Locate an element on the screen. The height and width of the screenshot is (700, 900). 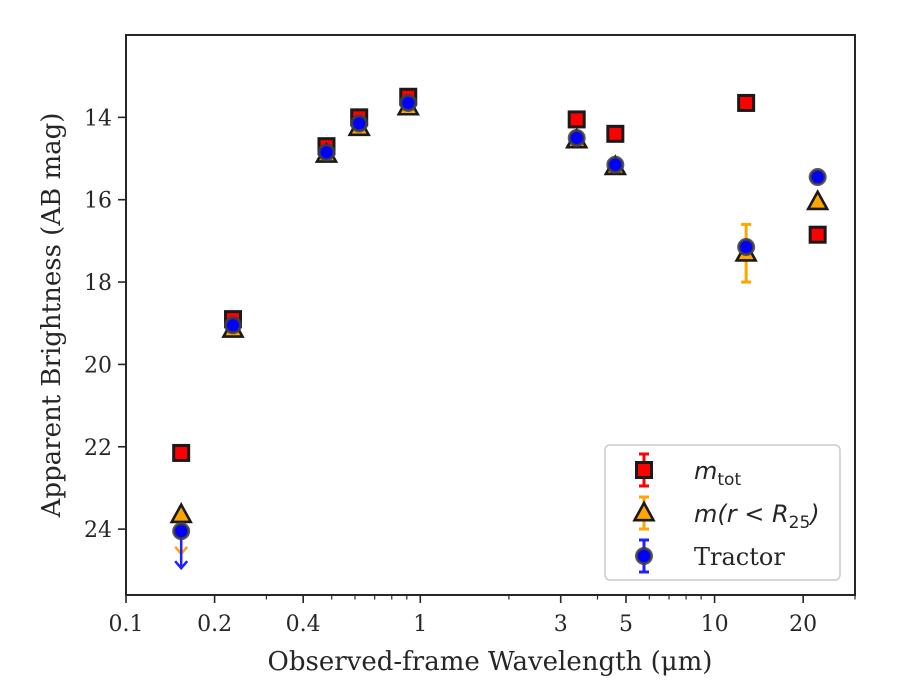
x-tick-label: 20 is located at coordinates (803, 624).